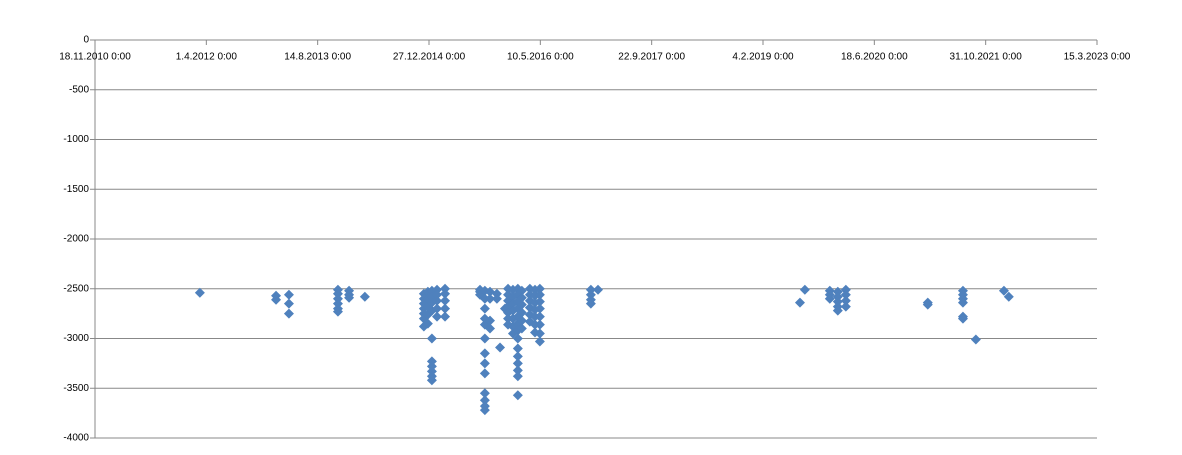  What do you see at coordinates (76, 338) in the screenshot?
I see `y-tick-label: -3000` at bounding box center [76, 338].